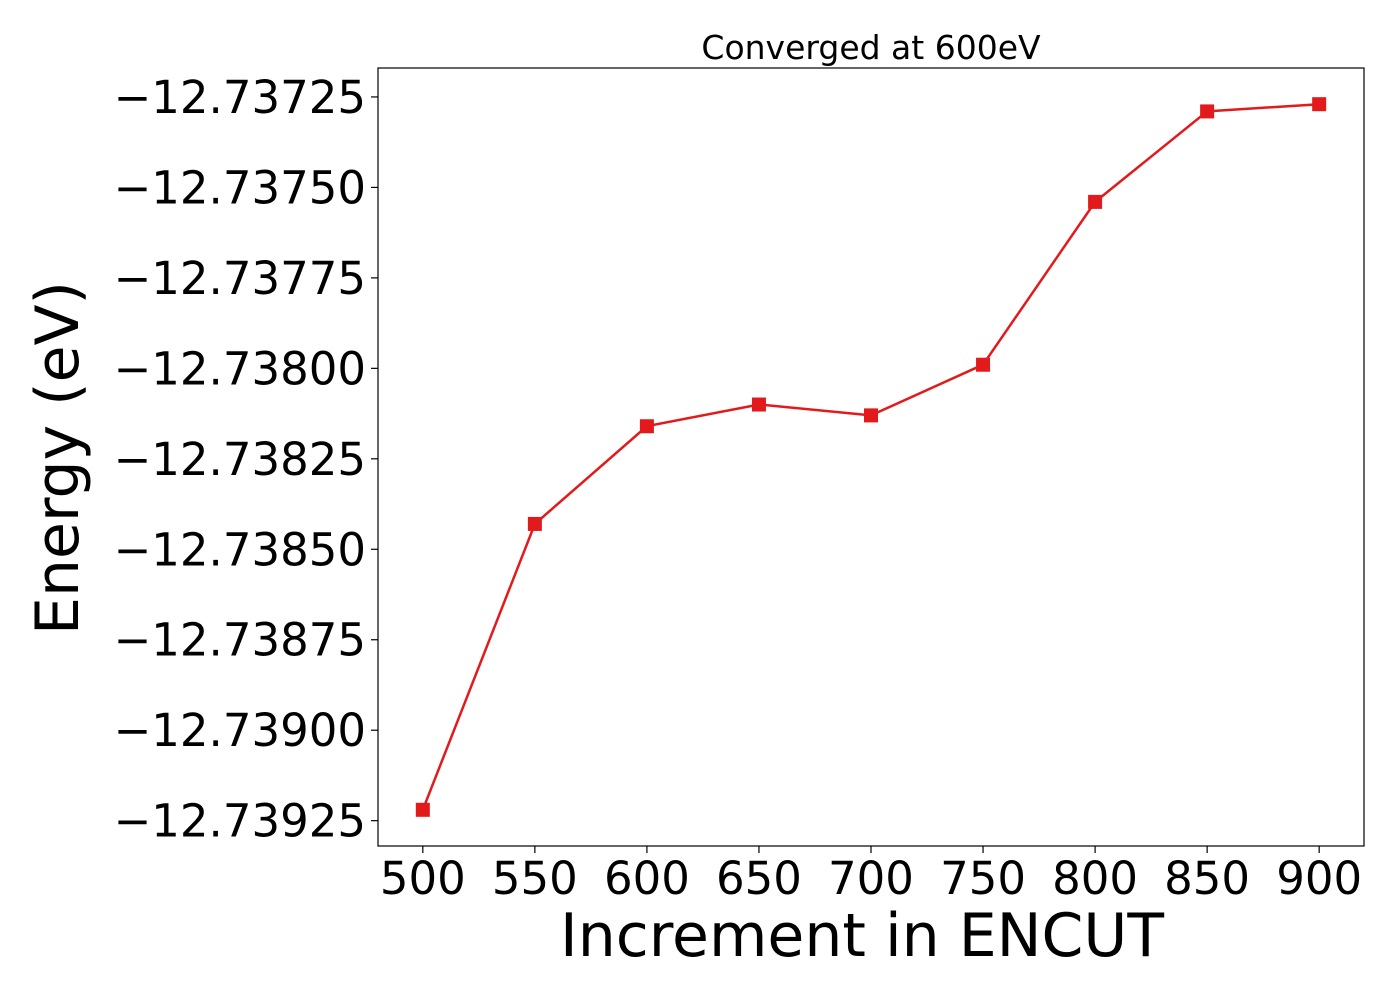 This screenshot has width=1400, height=1000. What do you see at coordinates (983, 878) in the screenshot?
I see `x-tick-label: 750` at bounding box center [983, 878].